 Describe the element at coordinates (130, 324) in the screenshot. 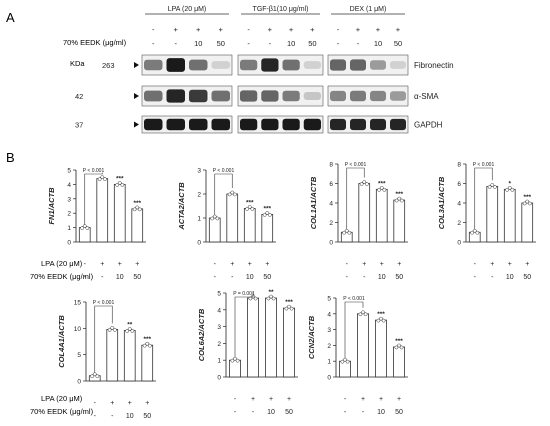

I see `significance-stars: **` at that location.